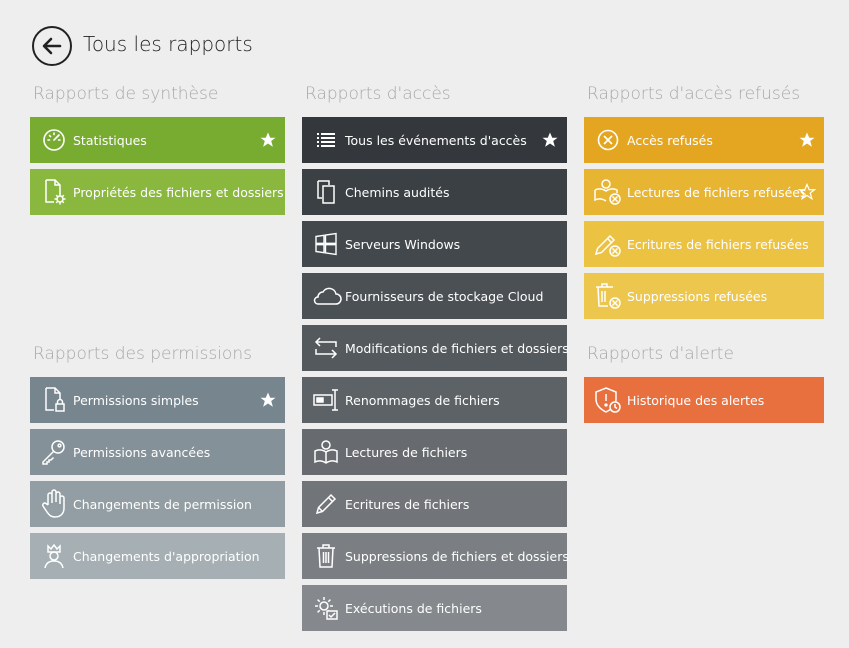 This screenshot has width=849, height=648. What do you see at coordinates (444, 296) in the screenshot?
I see `tile-label: Fournisseurs de stockage Cloud` at bounding box center [444, 296].